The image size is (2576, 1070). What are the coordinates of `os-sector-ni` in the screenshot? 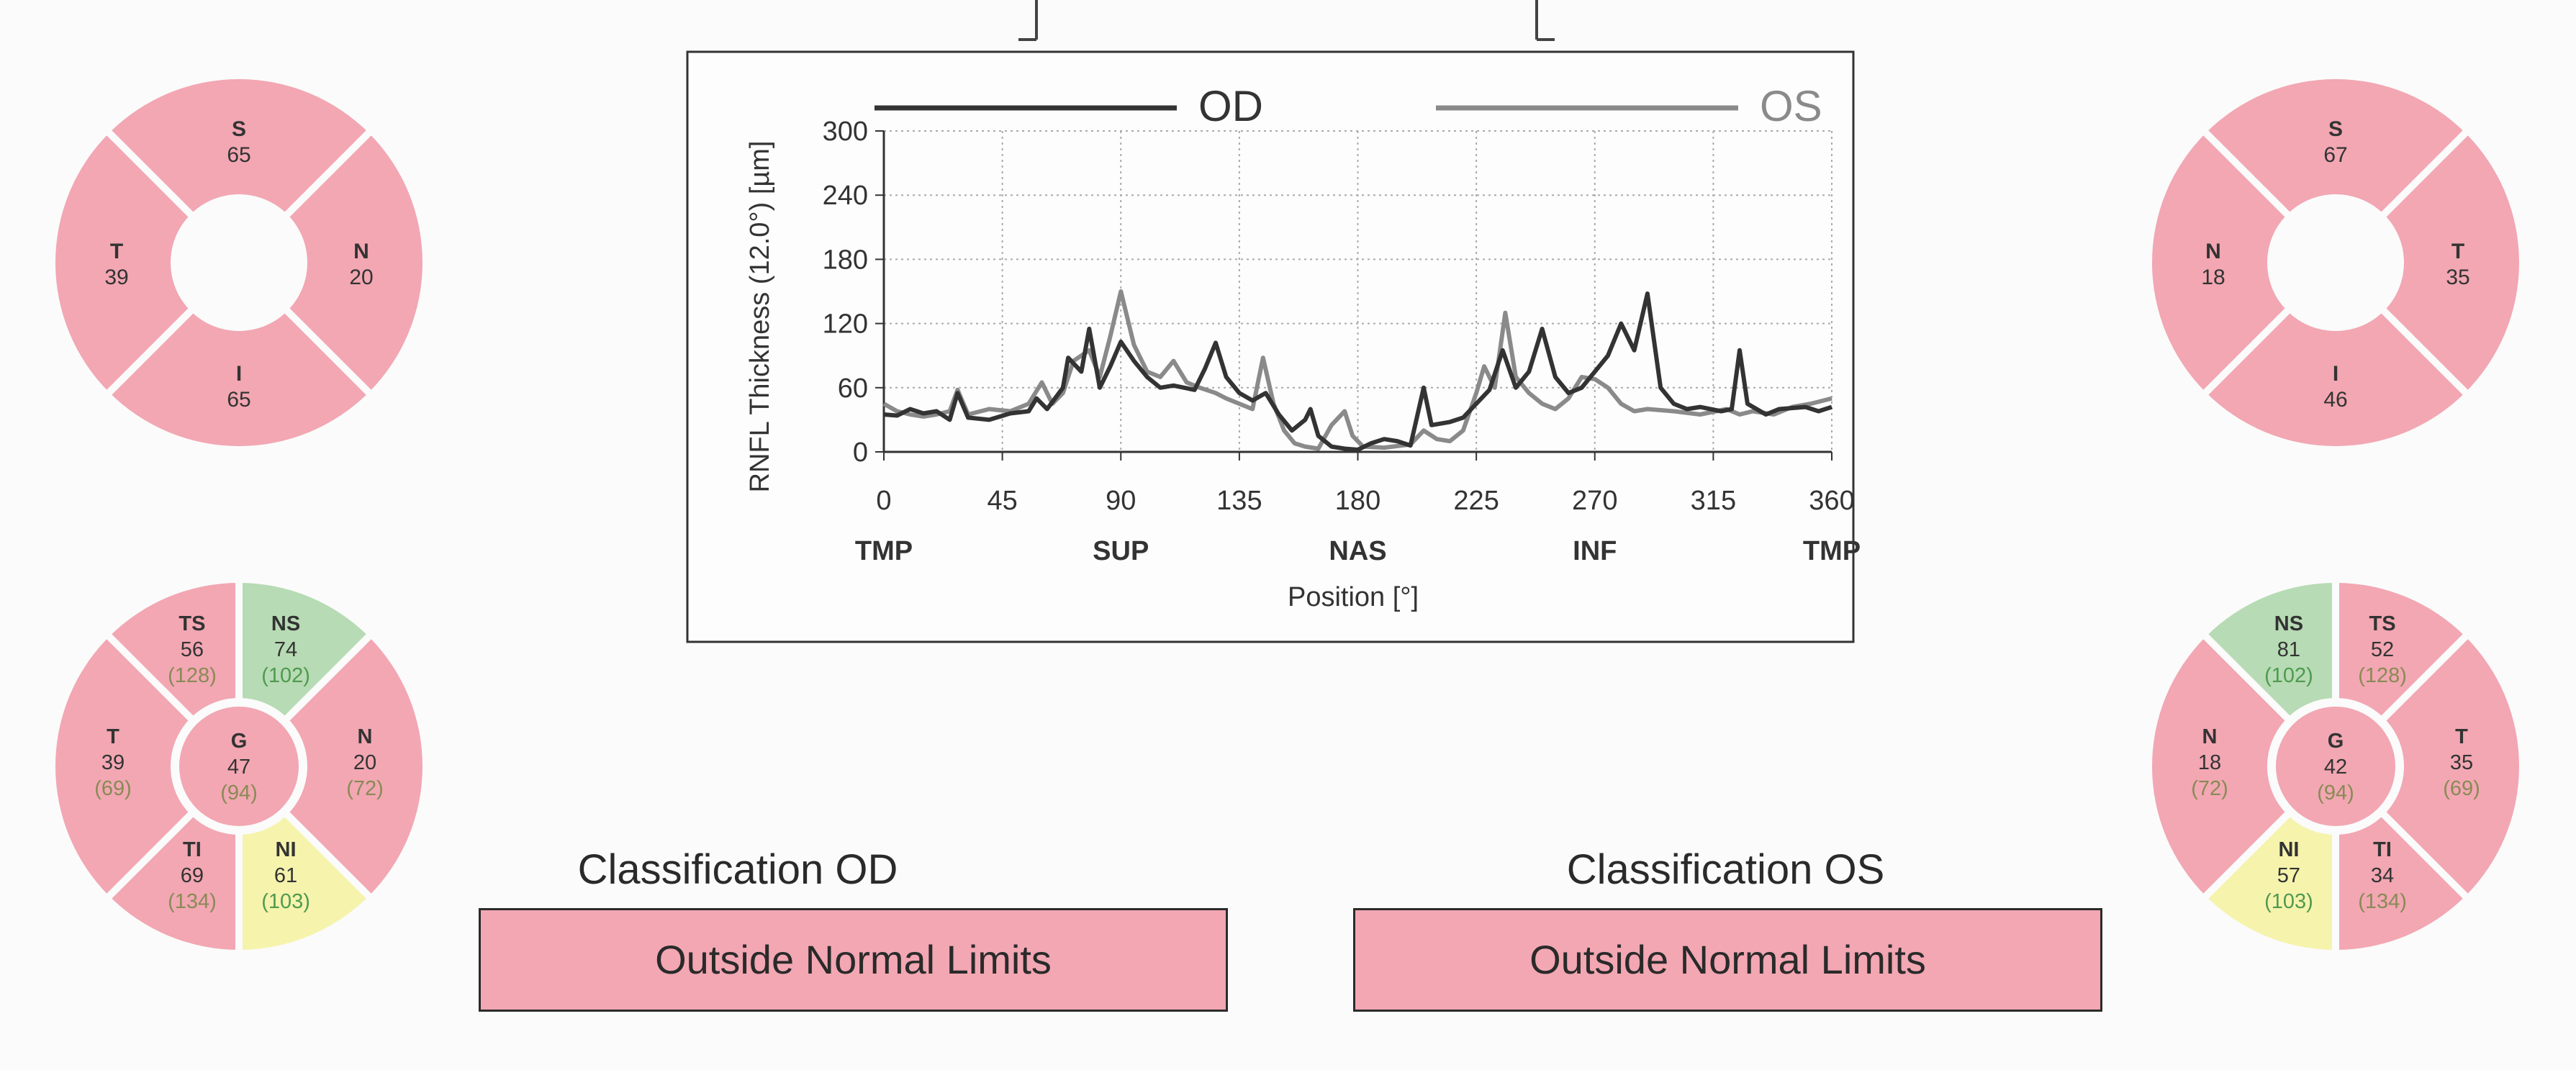 It's located at (2270, 883).